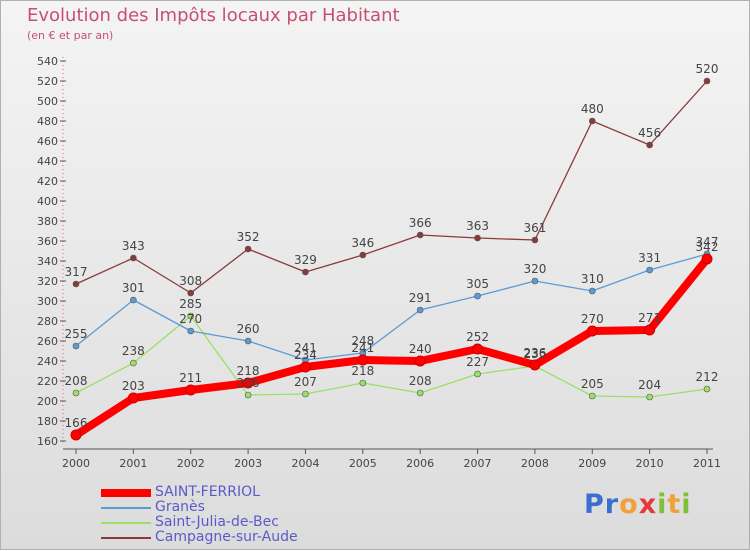 This screenshot has width=750, height=551. What do you see at coordinates (76, 334) in the screenshot?
I see `data-label: 255` at bounding box center [76, 334].